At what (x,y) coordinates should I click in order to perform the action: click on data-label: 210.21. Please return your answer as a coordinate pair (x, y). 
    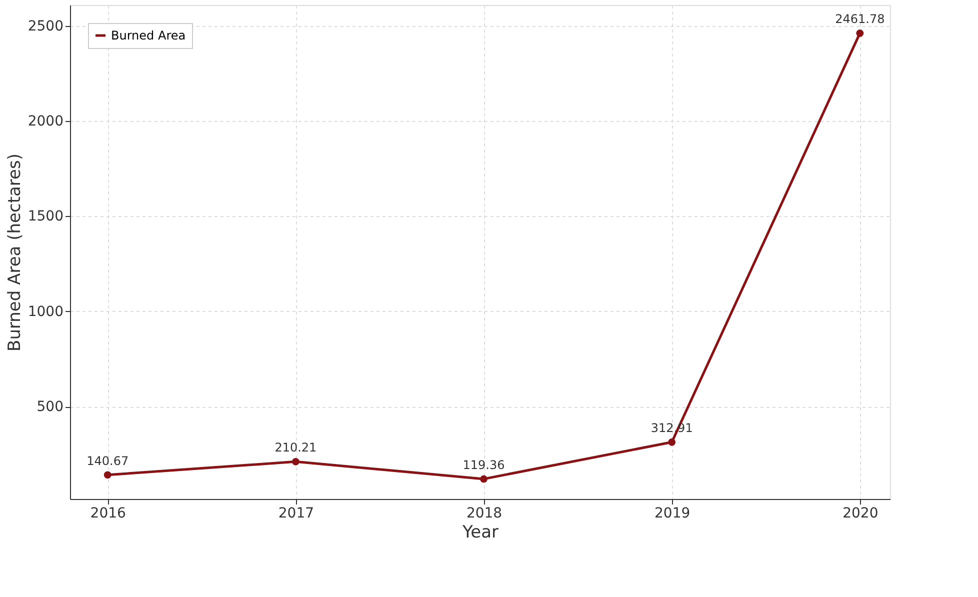
    Looking at the image, I should click on (295, 447).